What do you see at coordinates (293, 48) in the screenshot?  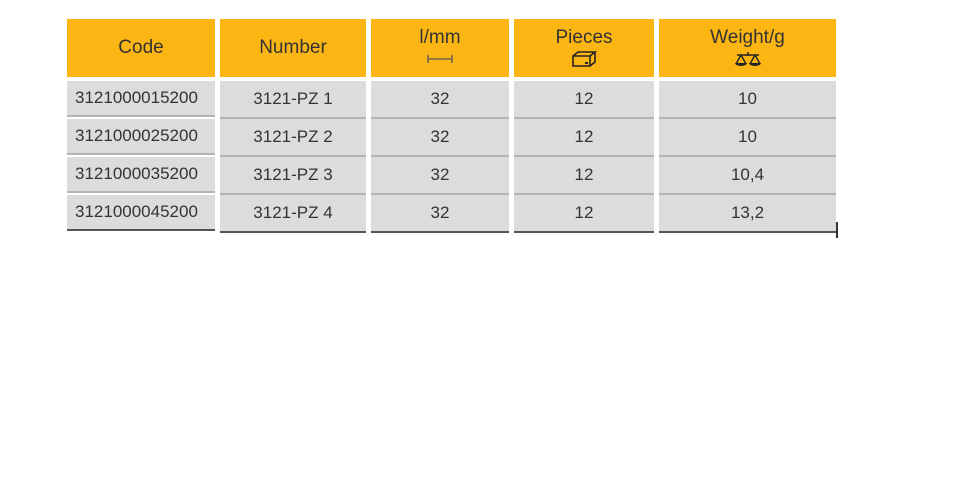 I see `header-number: Number` at bounding box center [293, 48].